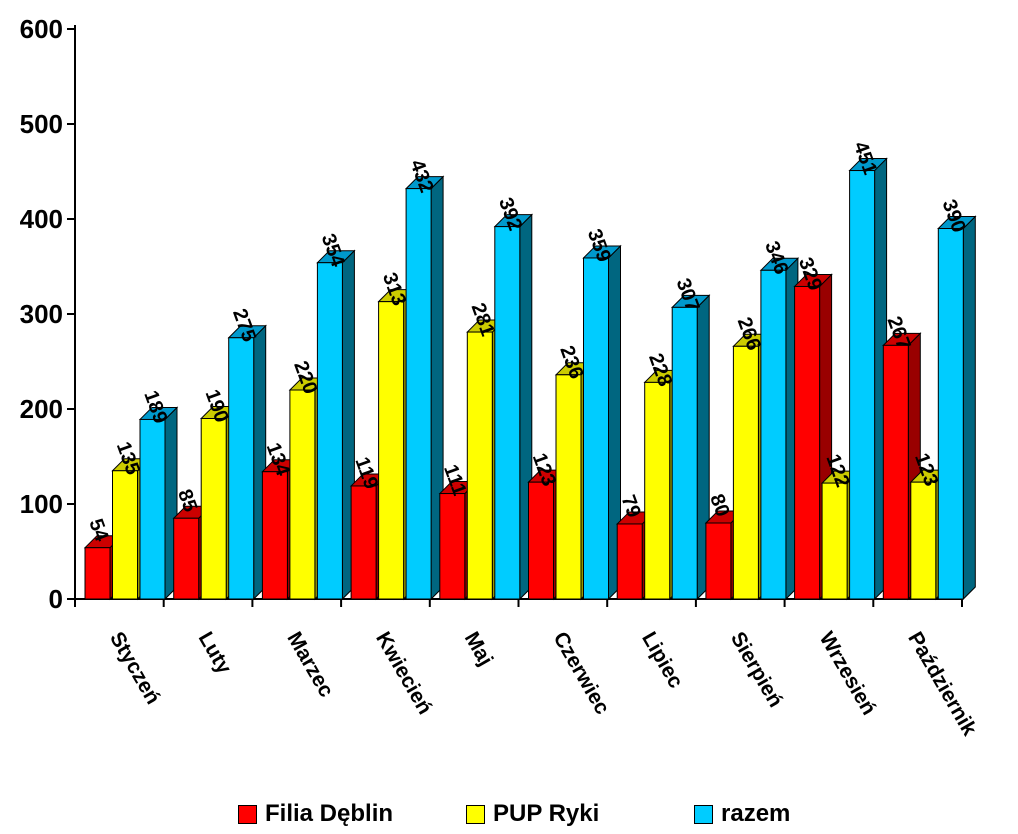 Image resolution: width=1018 pixels, height=834 pixels. I want to click on legend-swatch-razem, so click(703, 814).